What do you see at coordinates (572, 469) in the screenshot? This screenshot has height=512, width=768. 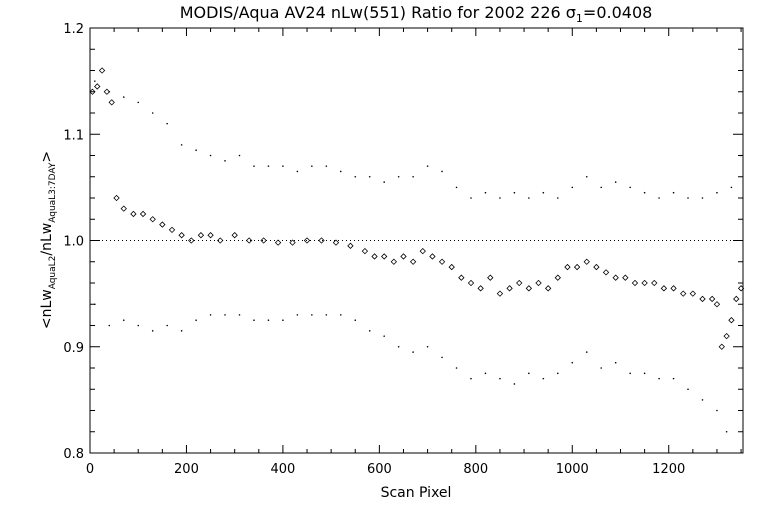 I see `x-tick-label: 1000` at bounding box center [572, 469].